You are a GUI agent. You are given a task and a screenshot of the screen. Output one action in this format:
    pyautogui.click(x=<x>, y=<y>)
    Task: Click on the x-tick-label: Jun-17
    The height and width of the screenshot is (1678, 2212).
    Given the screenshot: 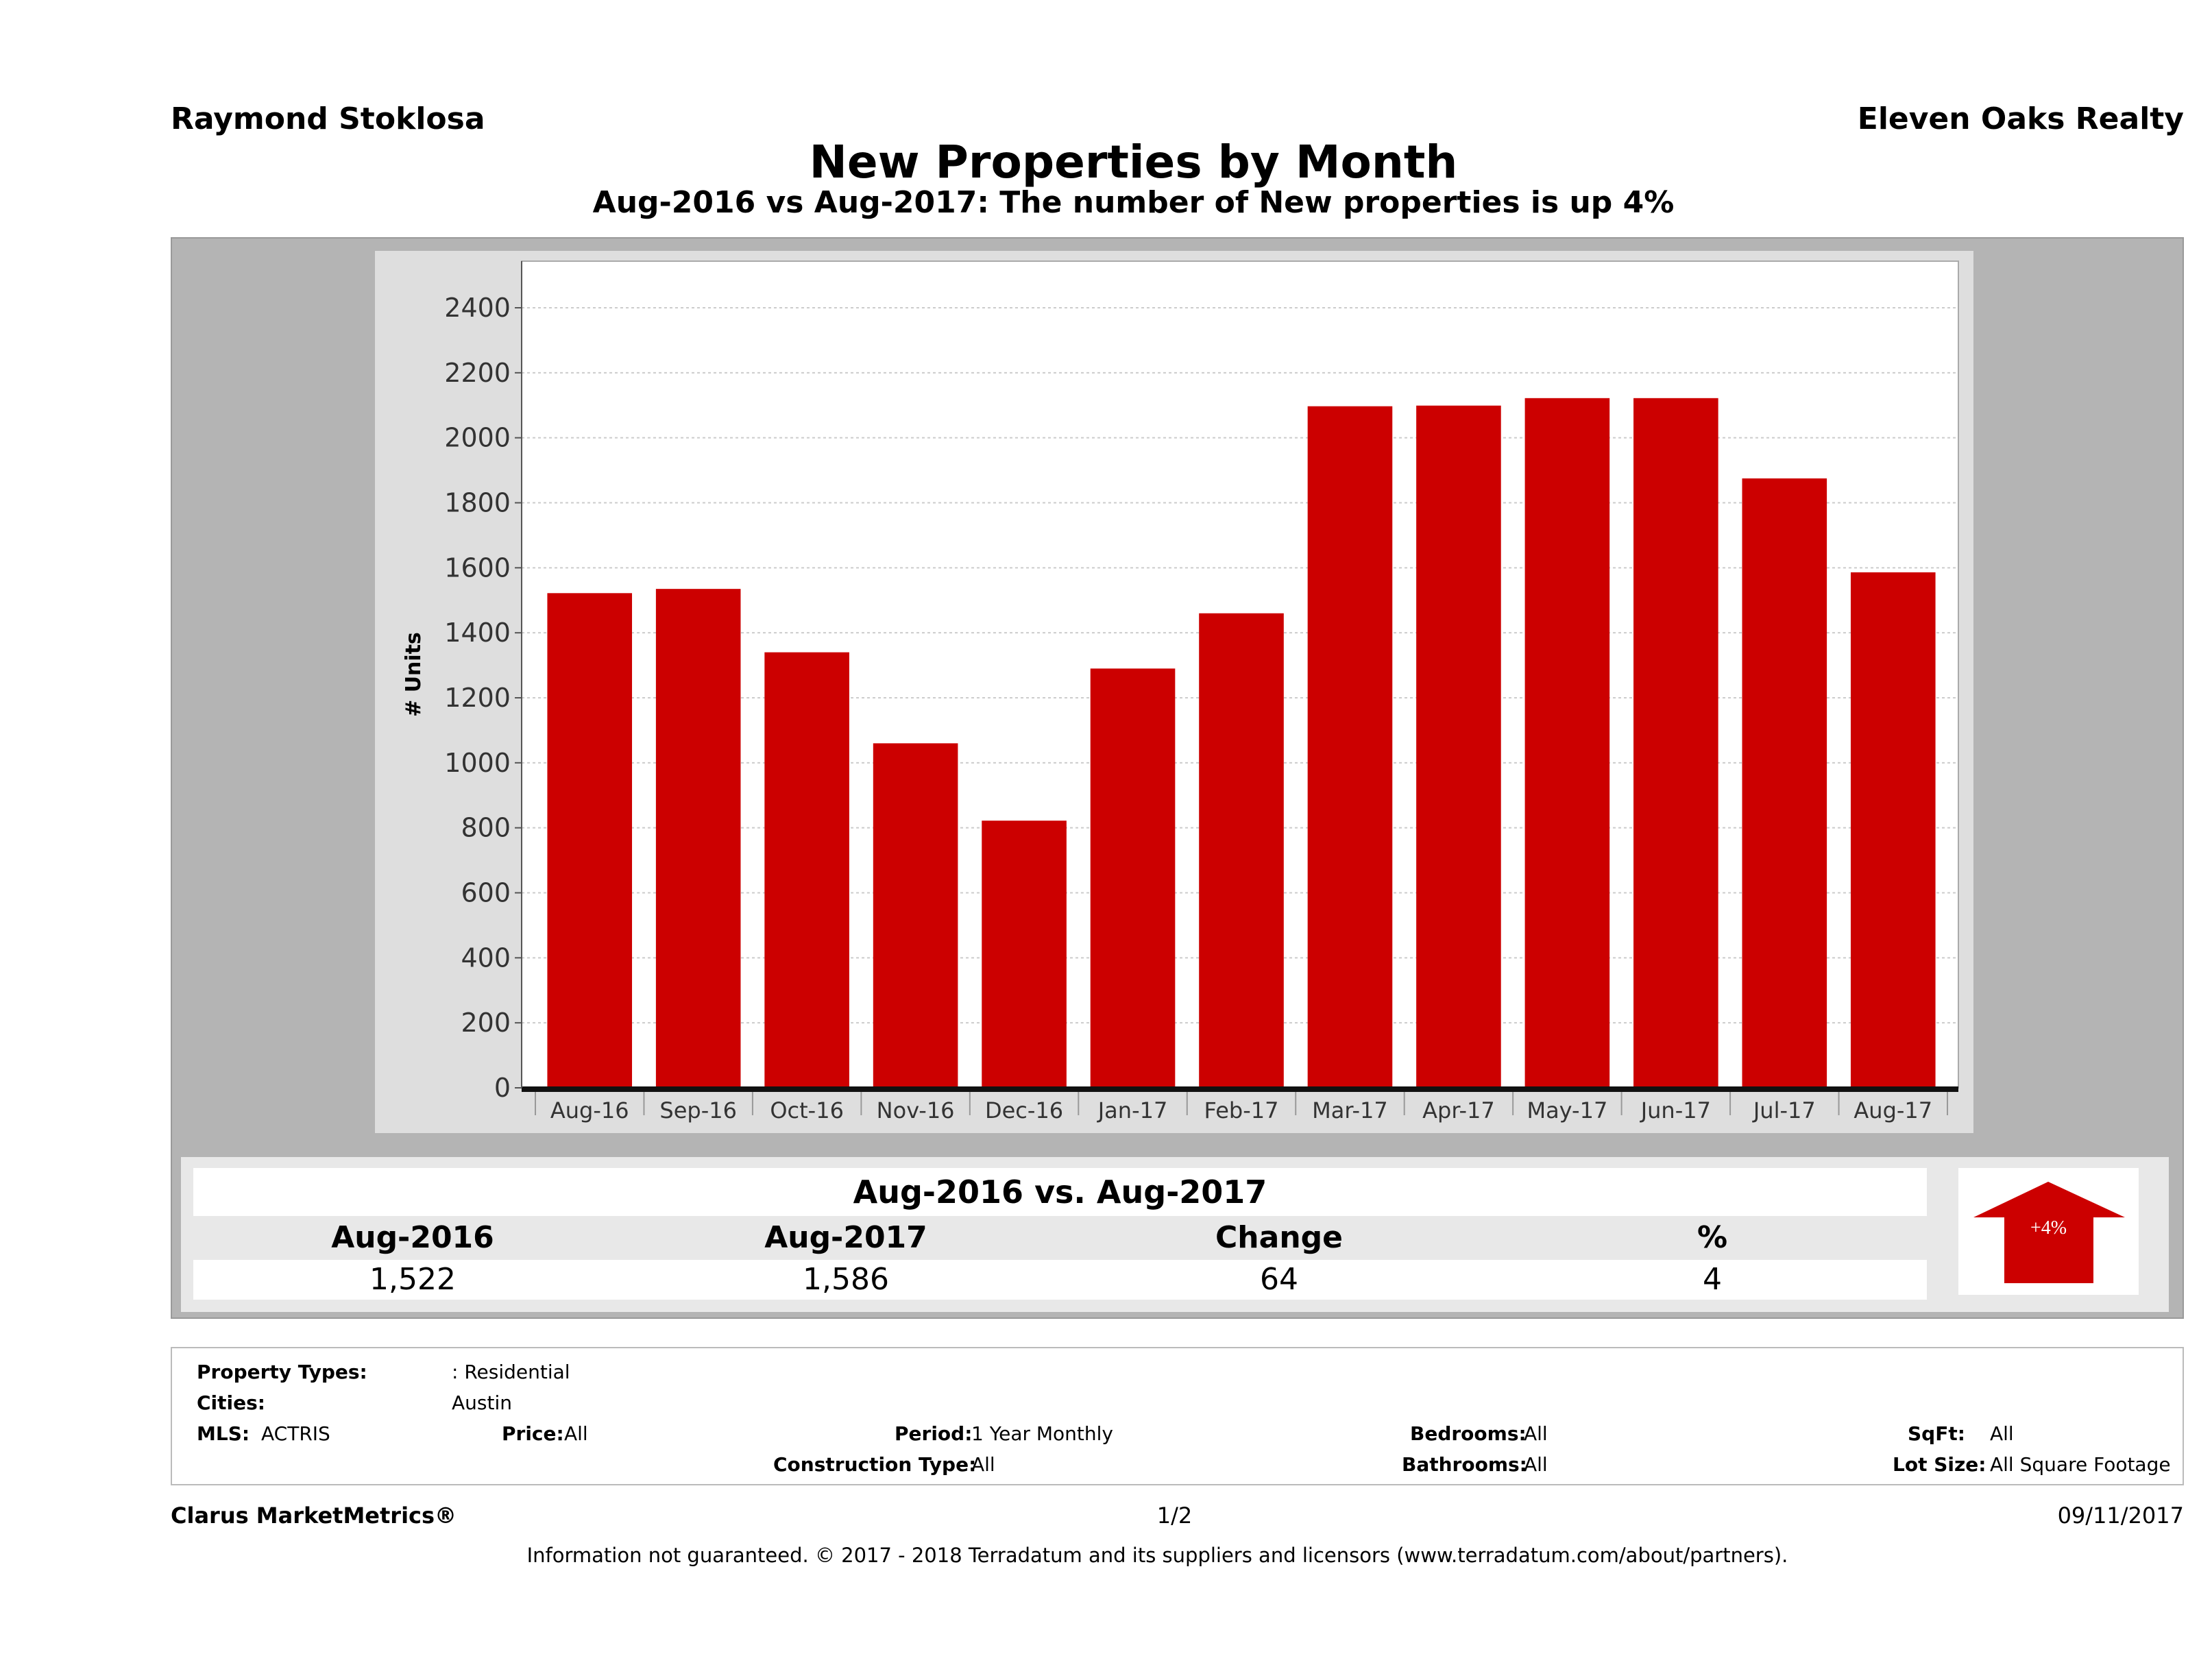 What is the action you would take?
    pyautogui.click(x=1676, y=1110)
    